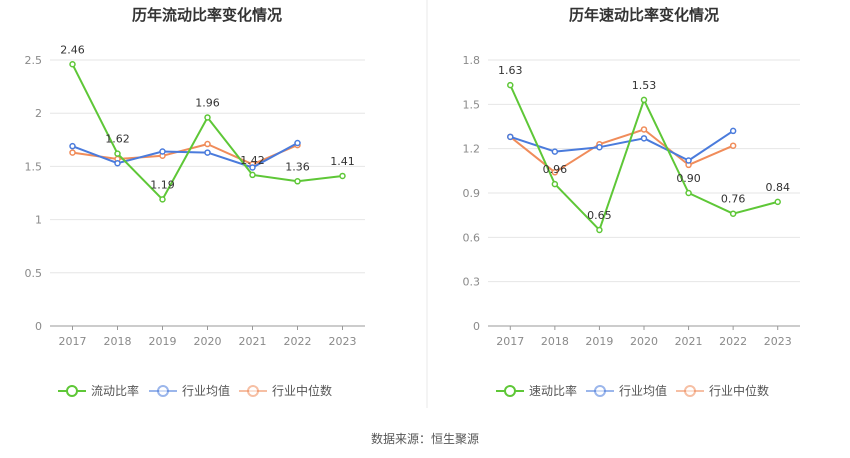 The height and width of the screenshot is (458, 850). Describe the element at coordinates (208, 341) in the screenshot. I see `current-ratio-x-tick-label: 2020` at that location.